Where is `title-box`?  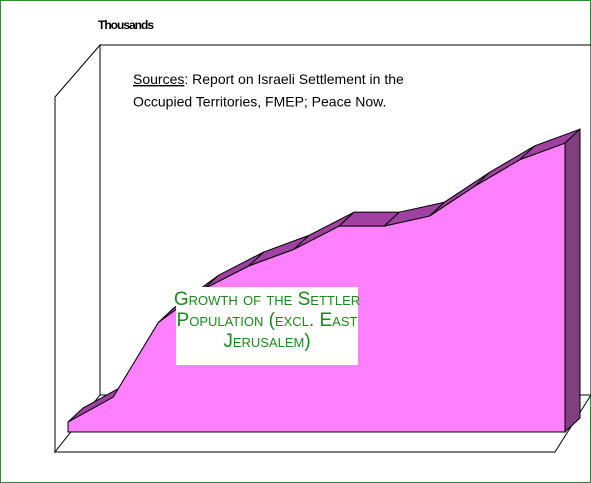
title-box is located at coordinates (267, 326).